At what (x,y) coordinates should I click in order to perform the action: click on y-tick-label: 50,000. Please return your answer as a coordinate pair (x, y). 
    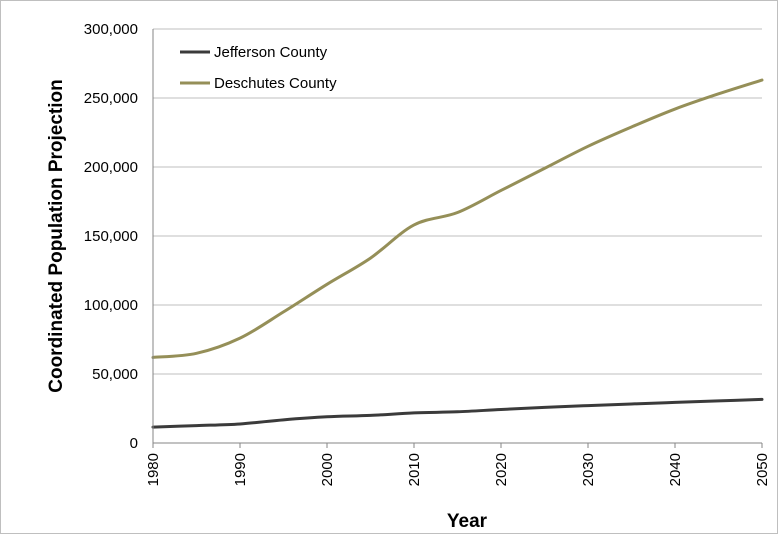
    Looking at the image, I should click on (115, 374).